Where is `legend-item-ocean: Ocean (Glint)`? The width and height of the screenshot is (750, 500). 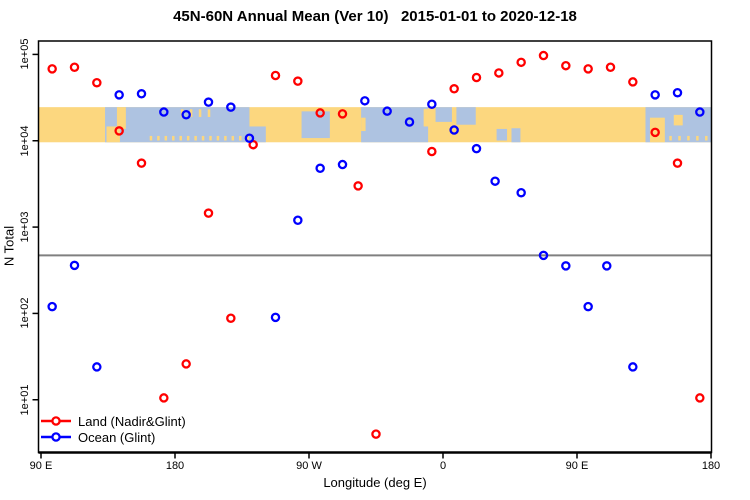 legend-item-ocean: Ocean (Glint) is located at coordinates (113, 437).